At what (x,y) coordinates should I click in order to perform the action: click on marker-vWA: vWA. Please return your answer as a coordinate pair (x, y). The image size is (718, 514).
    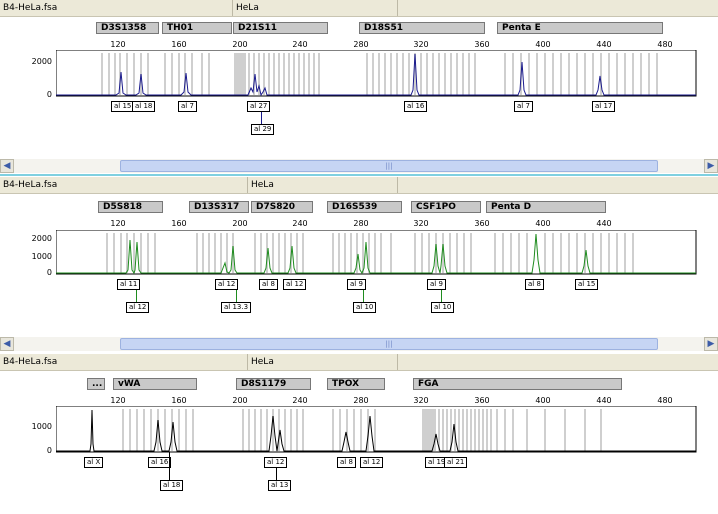
    Looking at the image, I should click on (155, 384).